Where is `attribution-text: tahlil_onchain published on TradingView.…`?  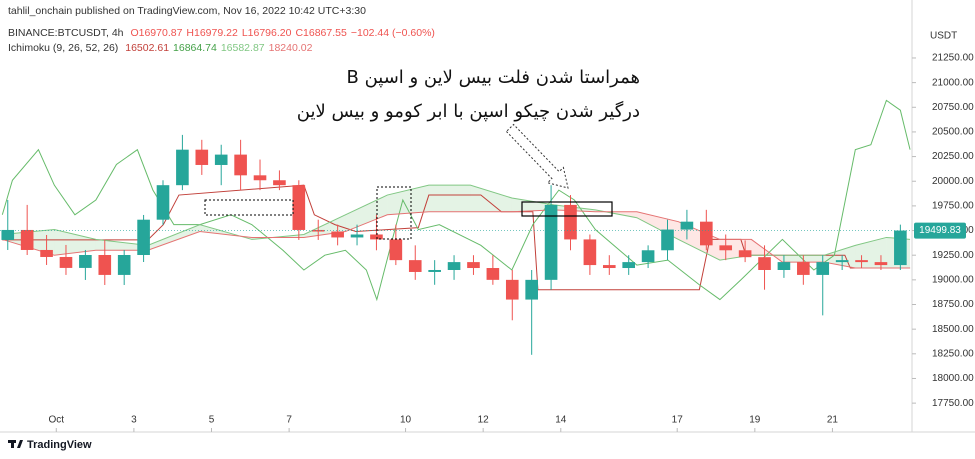
attribution-text: tahlil_onchain published on TradingView.… is located at coordinates (187, 11).